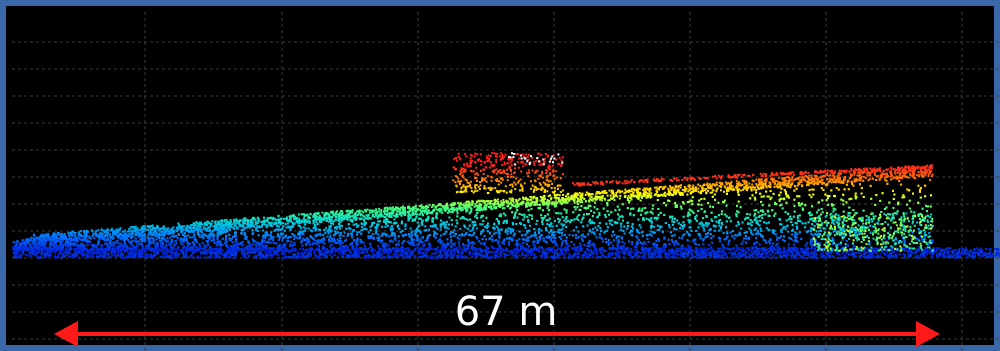 The width and height of the screenshot is (1000, 351). Describe the element at coordinates (497, 334) in the screenshot. I see `scale-bar` at that location.